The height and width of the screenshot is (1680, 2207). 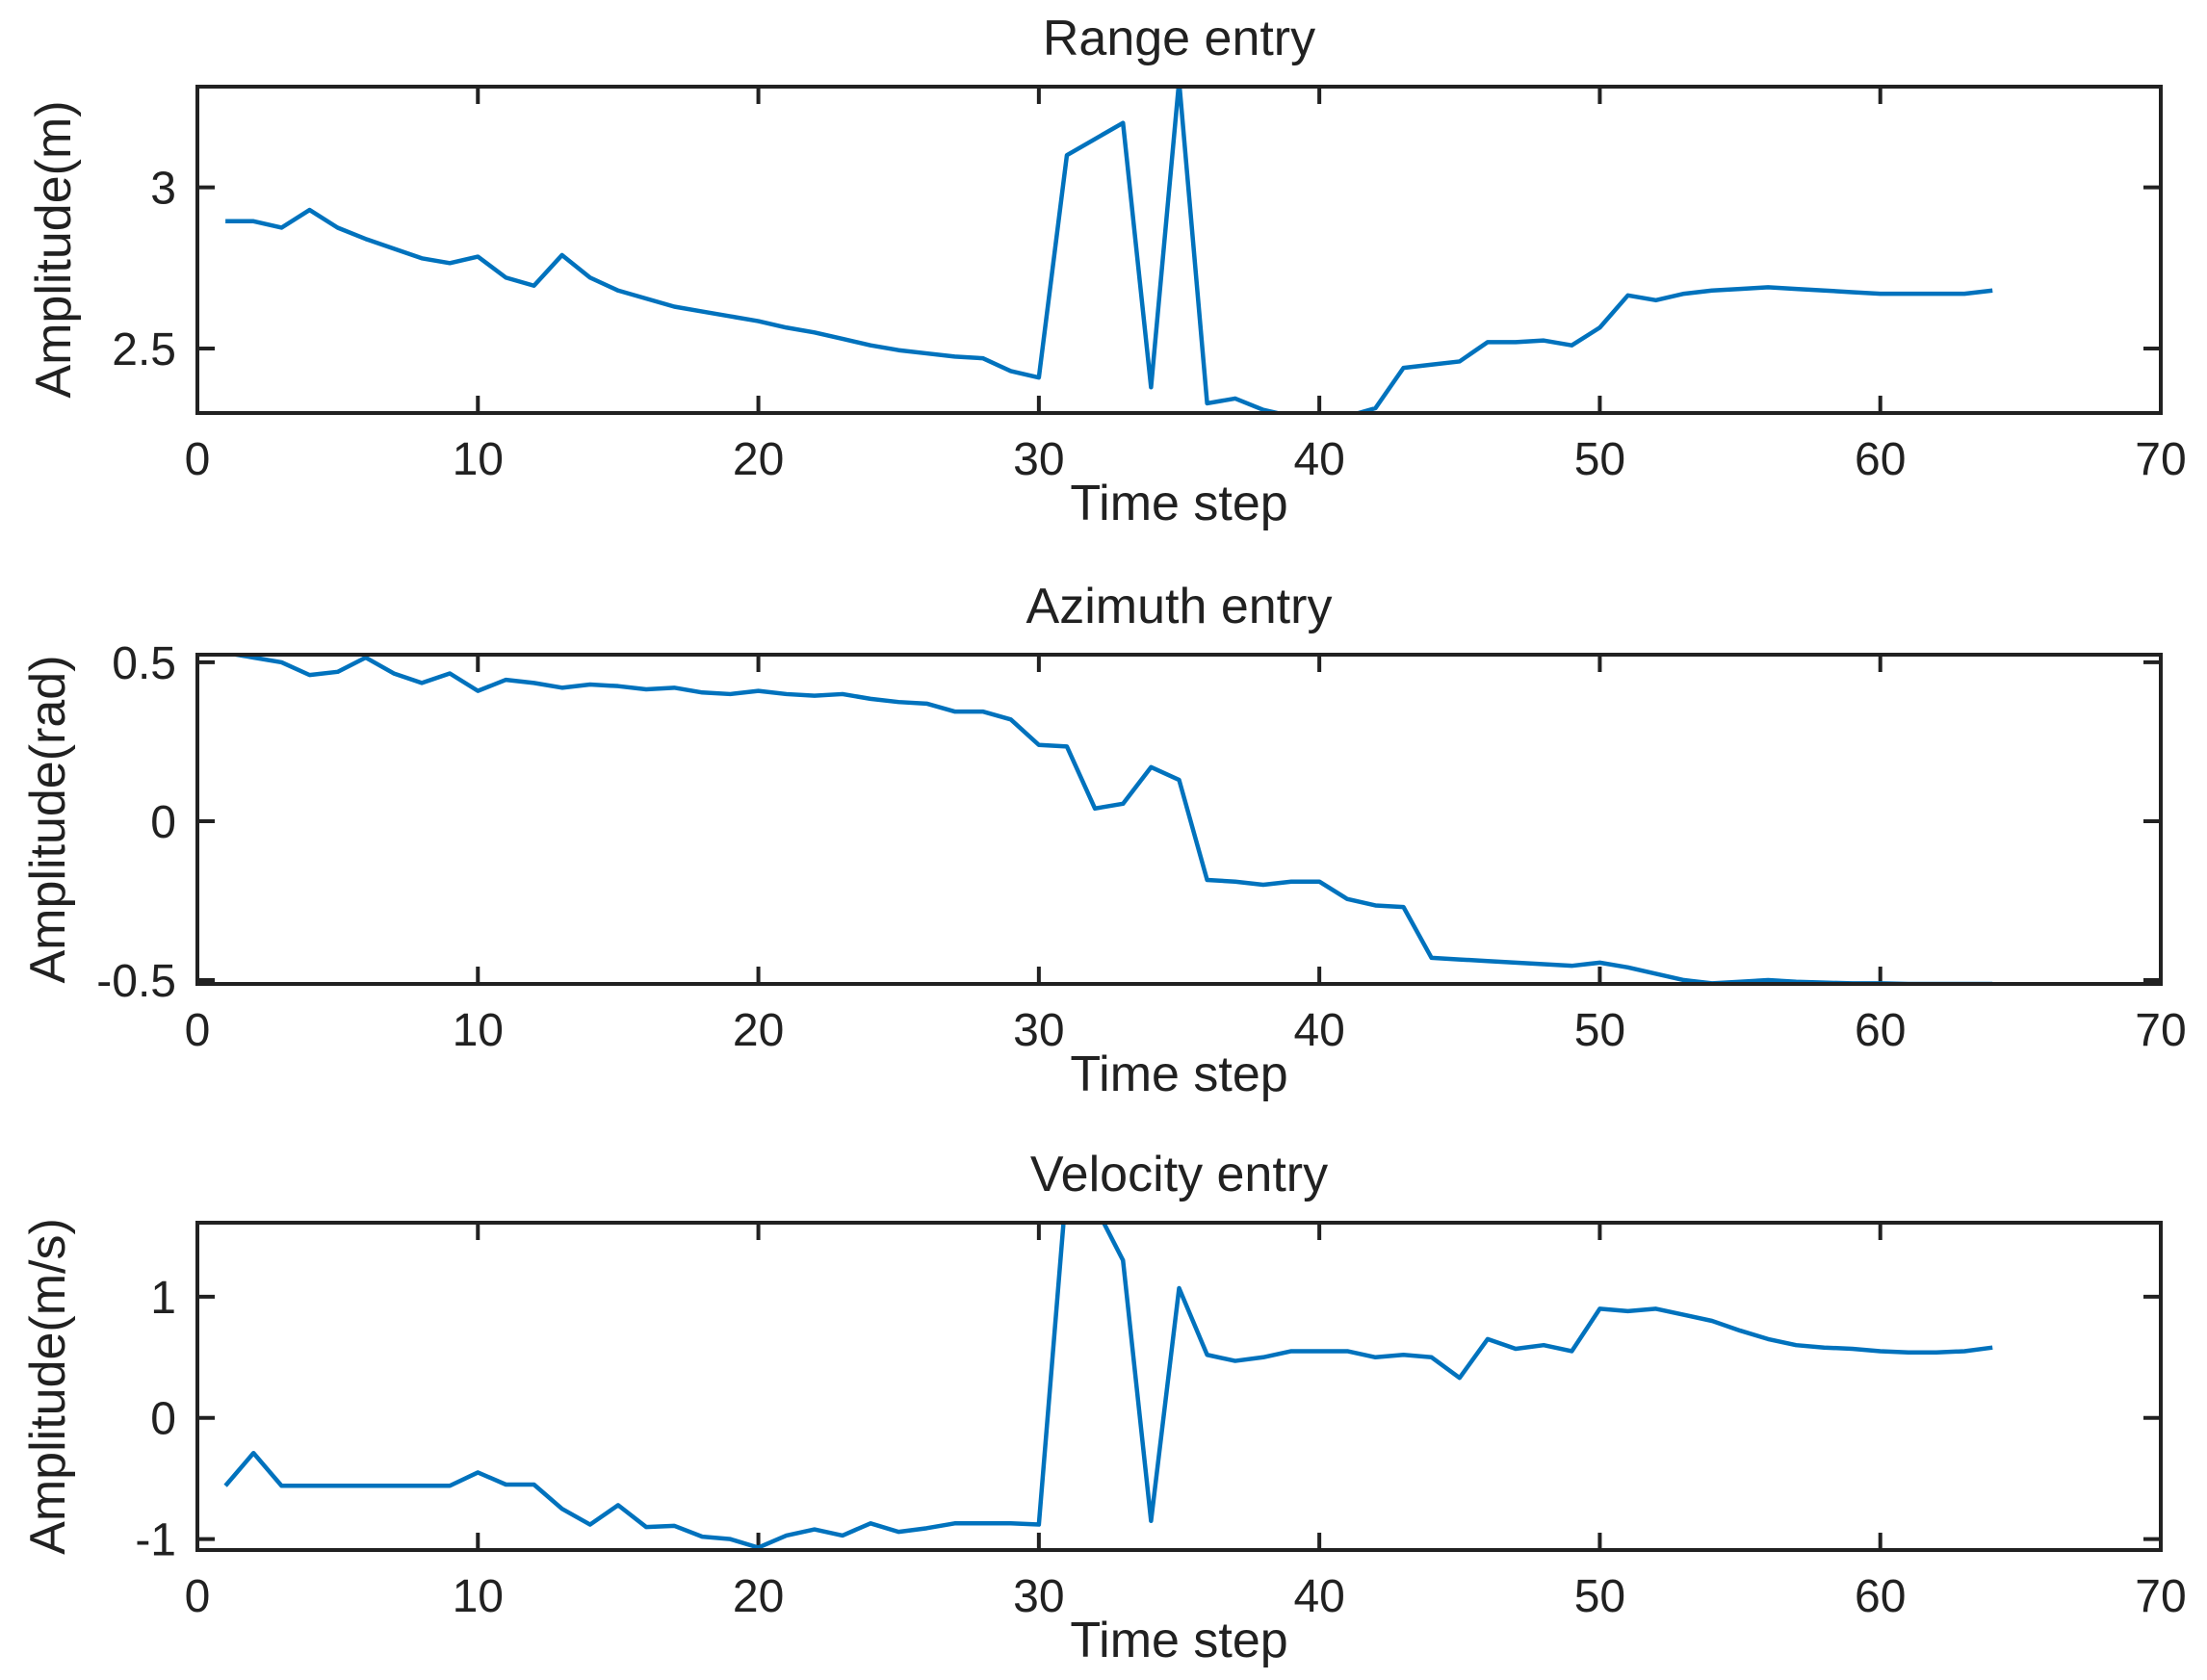 What do you see at coordinates (1179, 1641) in the screenshot?
I see `x-axis-label-velocity: Time step` at bounding box center [1179, 1641].